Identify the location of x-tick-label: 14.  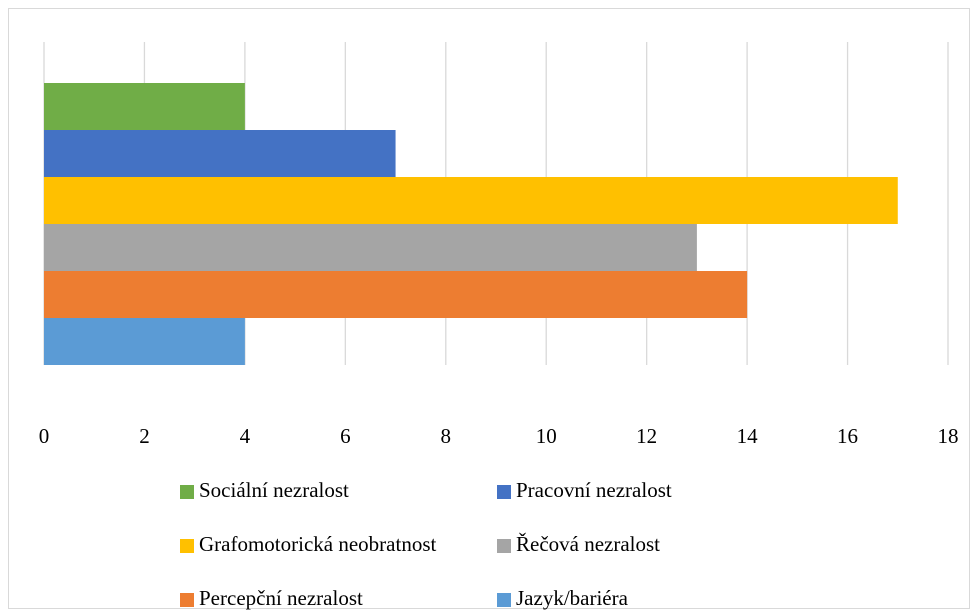
(748, 436).